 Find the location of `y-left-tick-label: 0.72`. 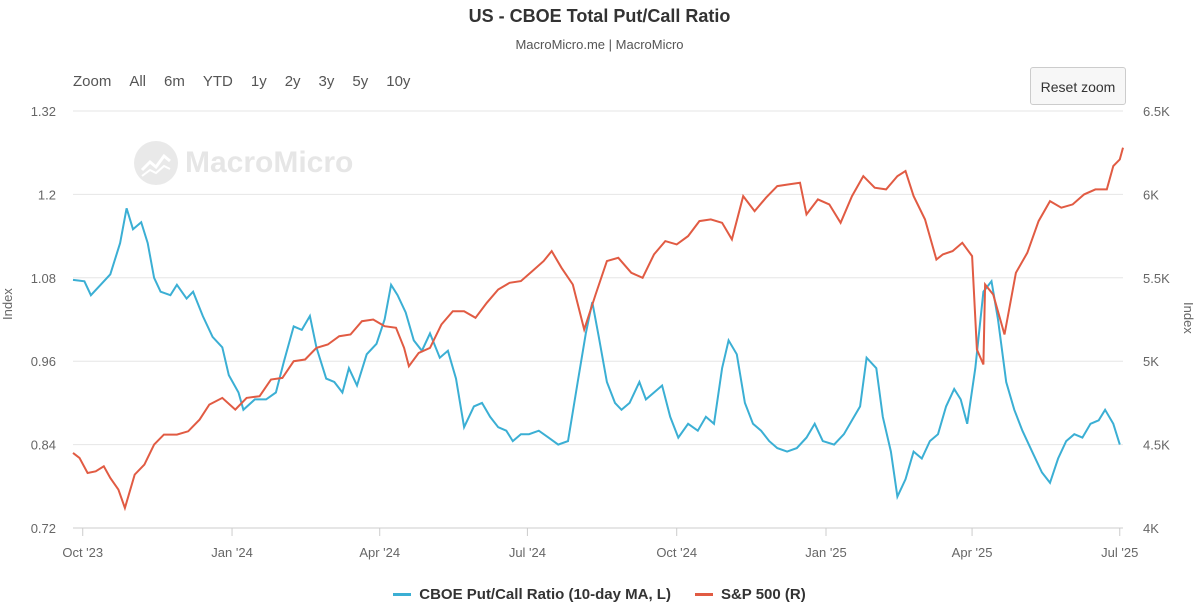

y-left-tick-label: 0.72 is located at coordinates (43, 528).